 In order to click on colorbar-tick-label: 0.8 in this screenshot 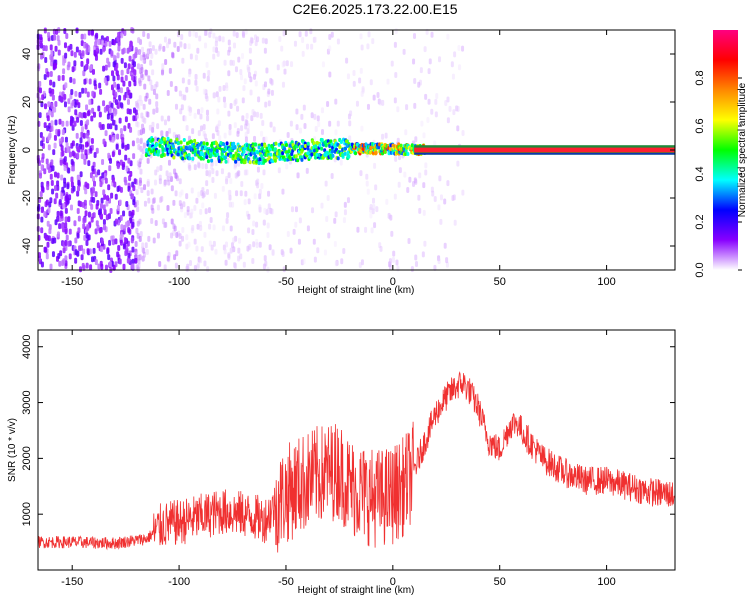, I will do `click(700, 77)`.